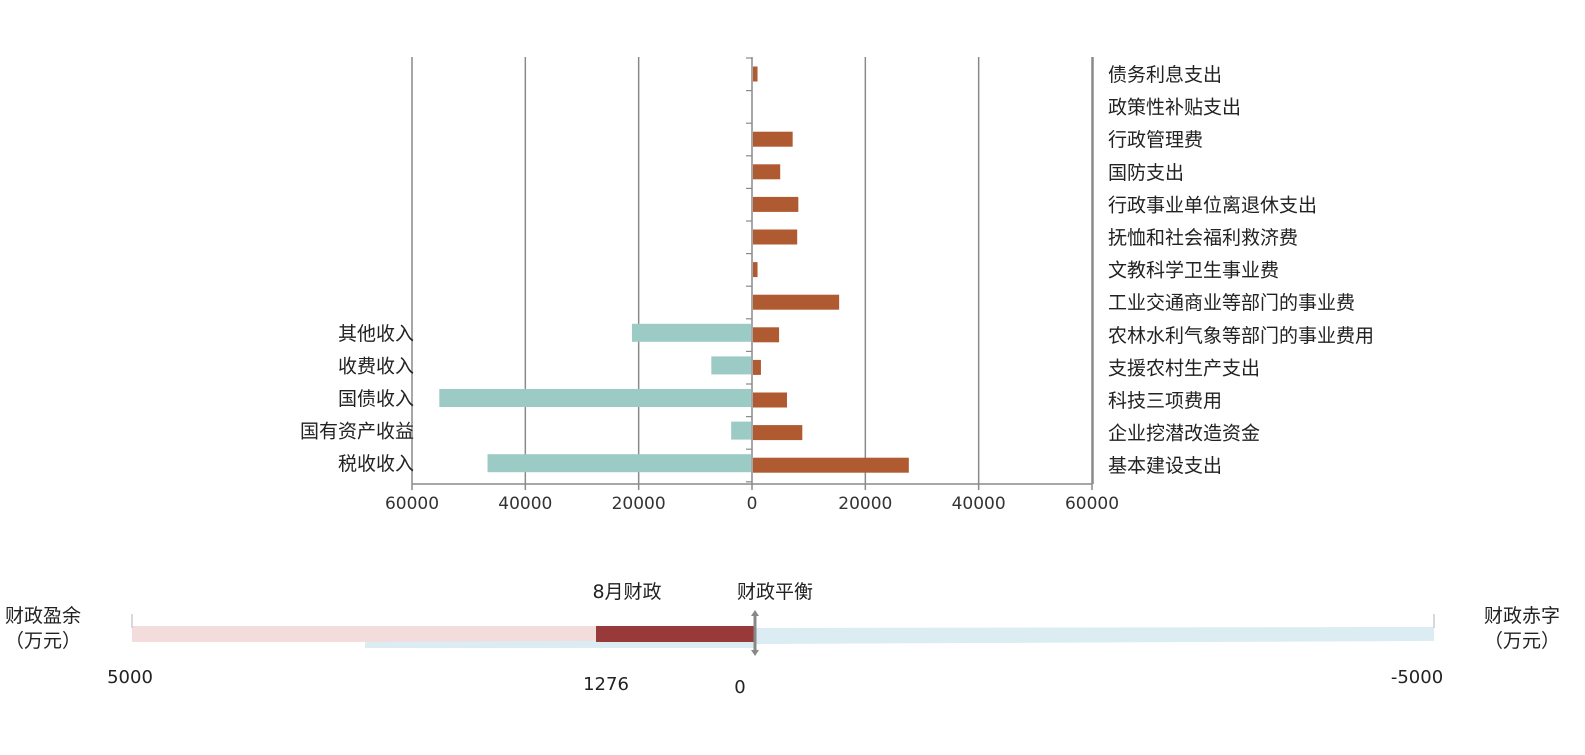  What do you see at coordinates (752, 504) in the screenshot?
I see `x-tick-label: 0` at bounding box center [752, 504].